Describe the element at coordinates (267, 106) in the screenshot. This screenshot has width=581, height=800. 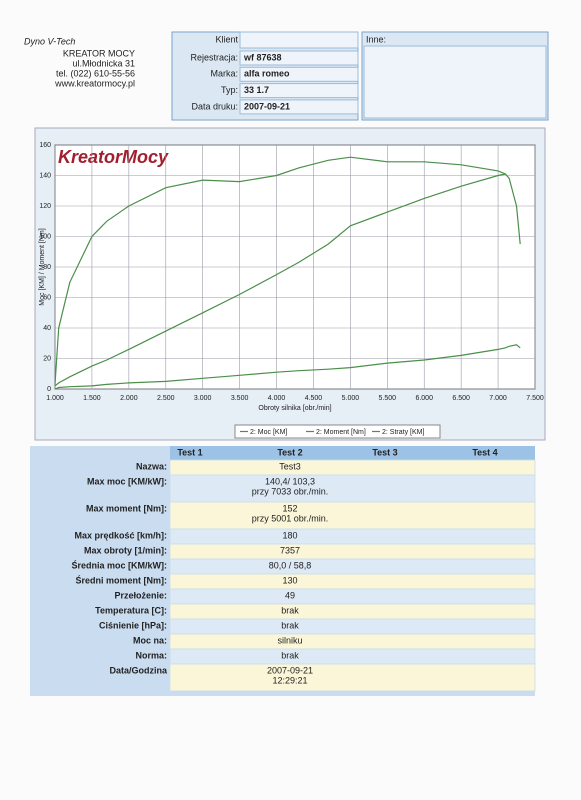
I see `field-value: 2007-09-21` at that location.